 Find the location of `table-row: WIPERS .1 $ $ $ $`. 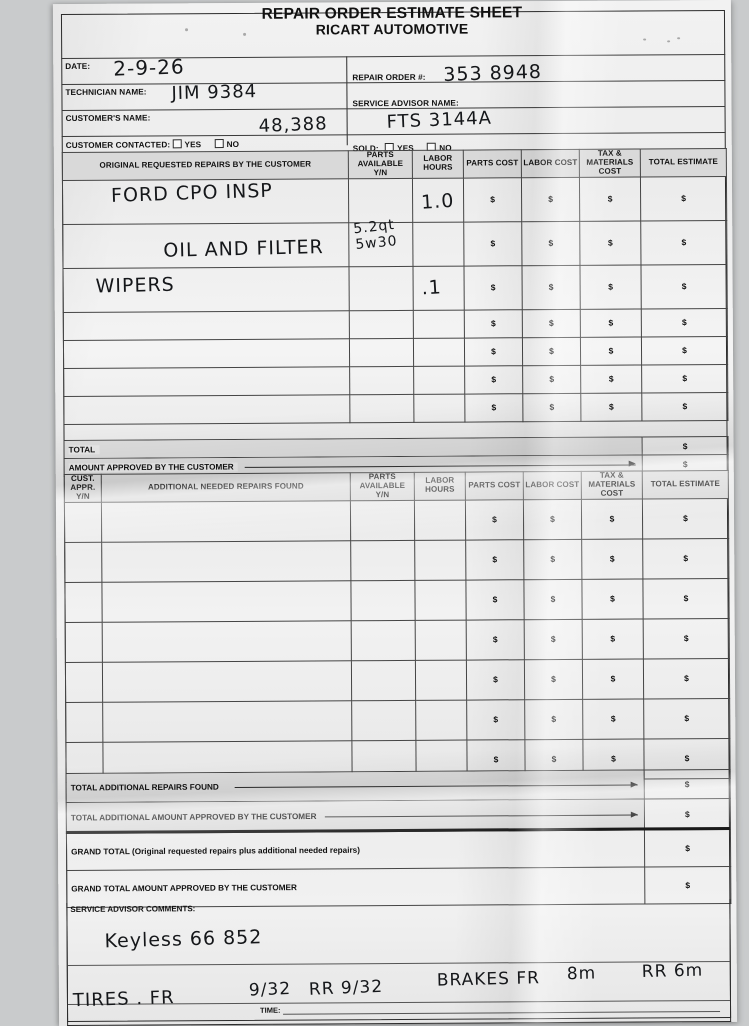

table-row: WIPERS .1 $ $ $ $ is located at coordinates (395, 288).